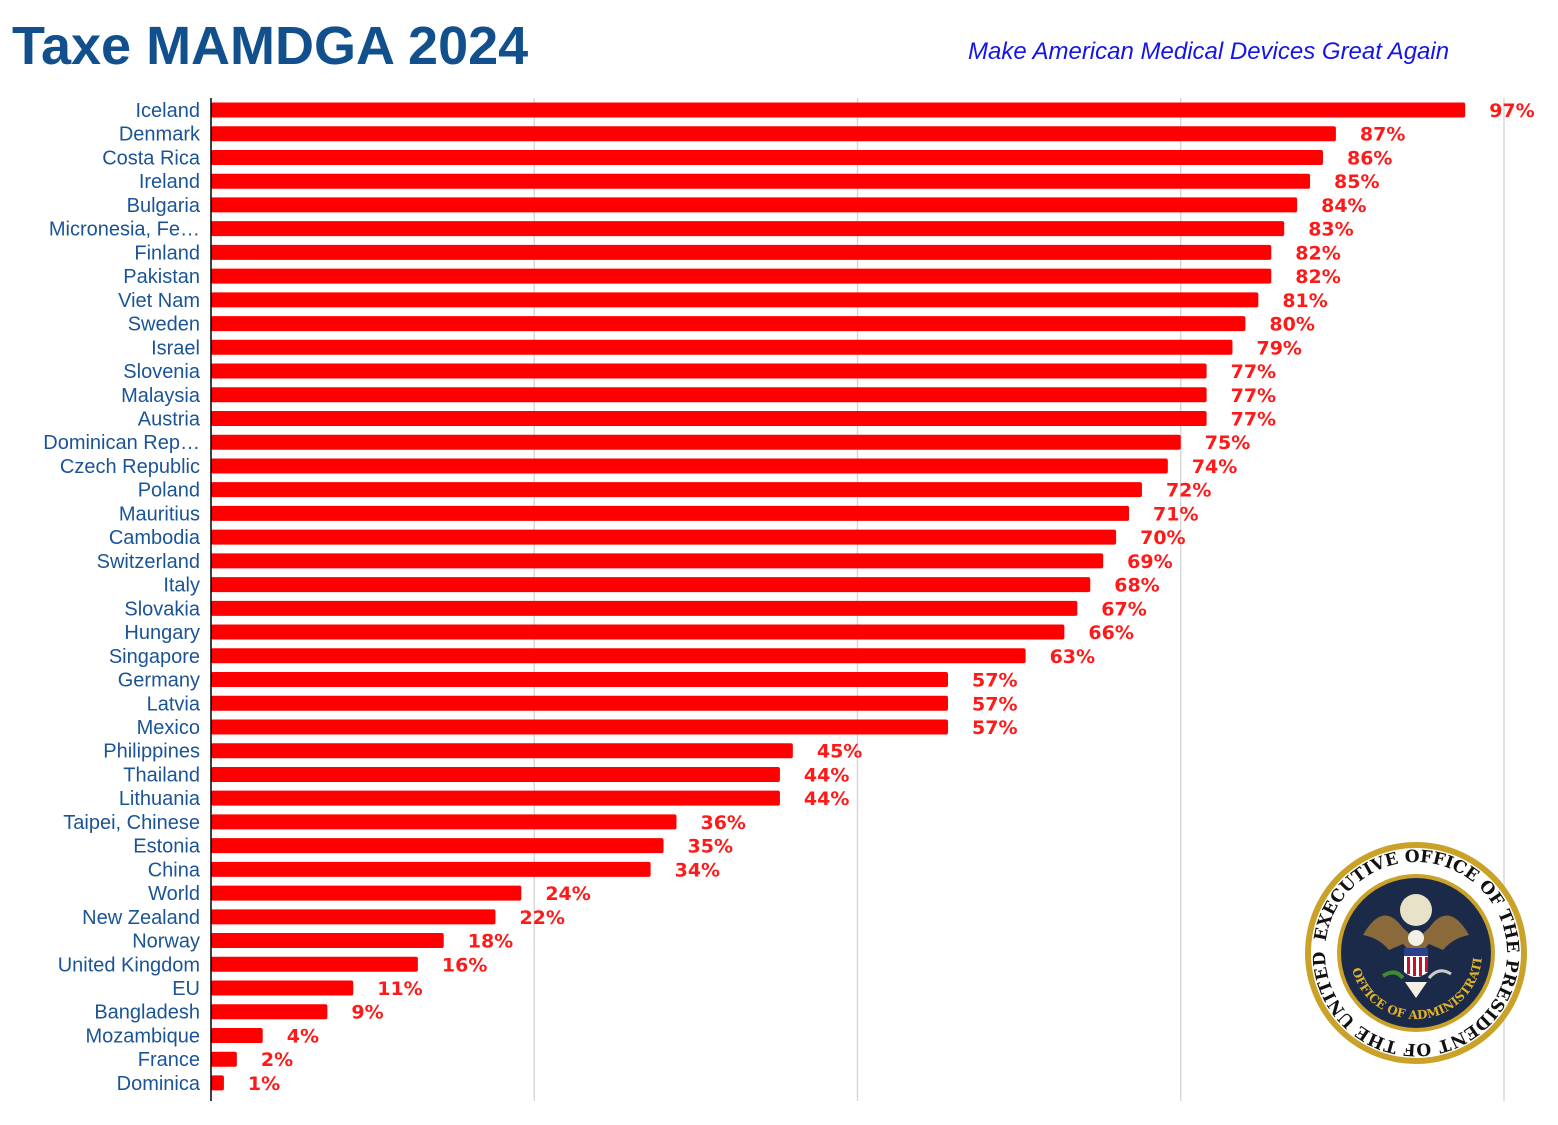 The height and width of the screenshot is (1125, 1558). I want to click on category-label-22: Hungary, so click(162, 633).